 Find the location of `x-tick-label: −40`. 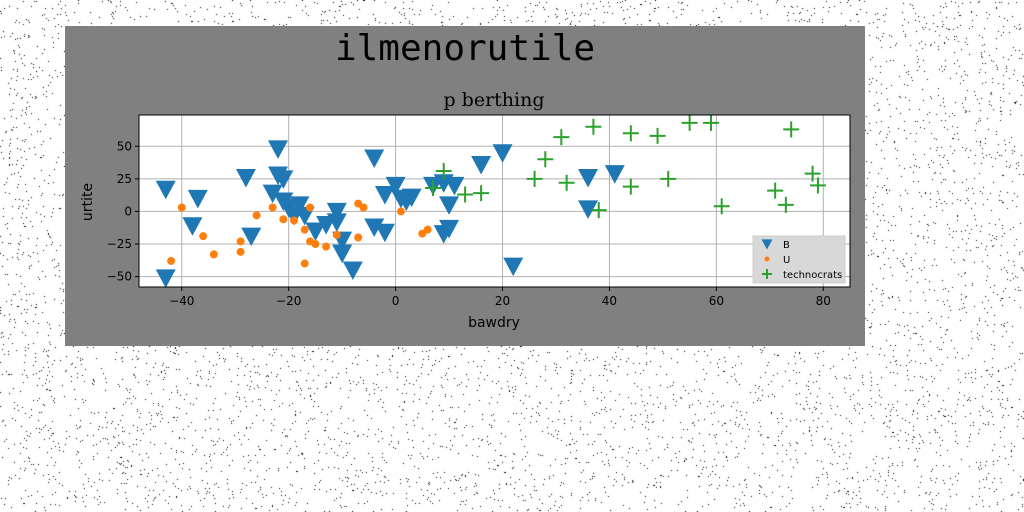

x-tick-label: −40 is located at coordinates (181, 301).